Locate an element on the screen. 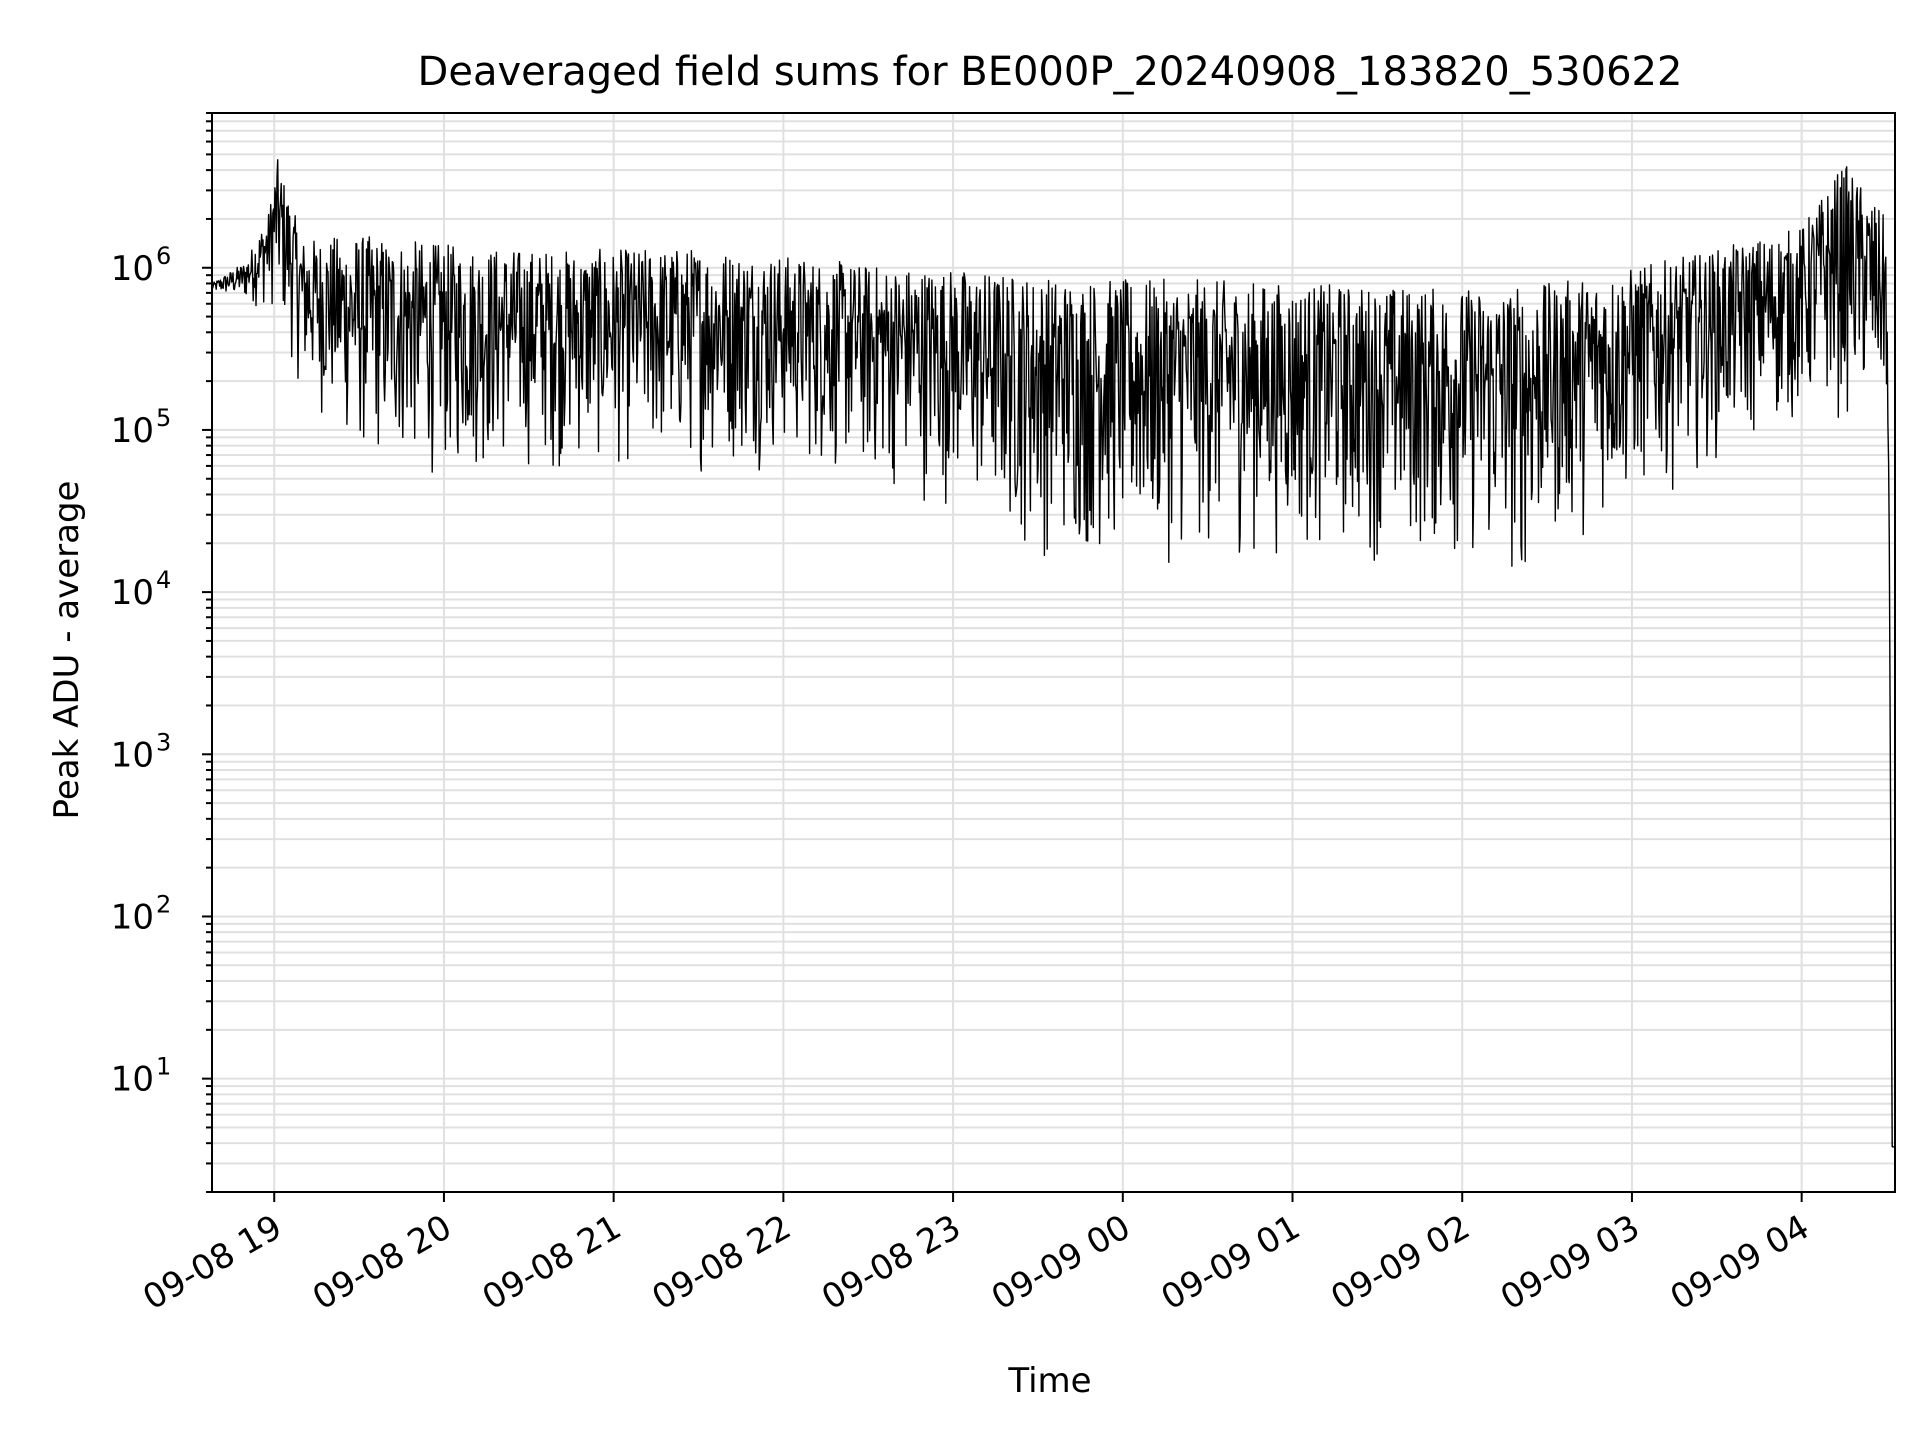  y-tick-exponent: 2 is located at coordinates (163, 904).